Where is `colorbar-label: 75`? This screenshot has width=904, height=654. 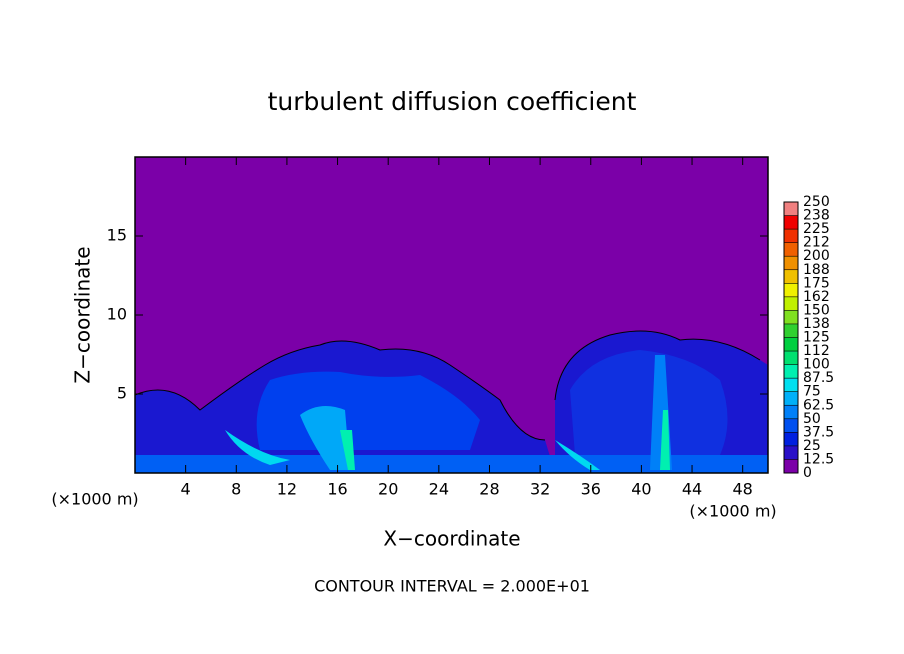
colorbar-label: 75 is located at coordinates (812, 392).